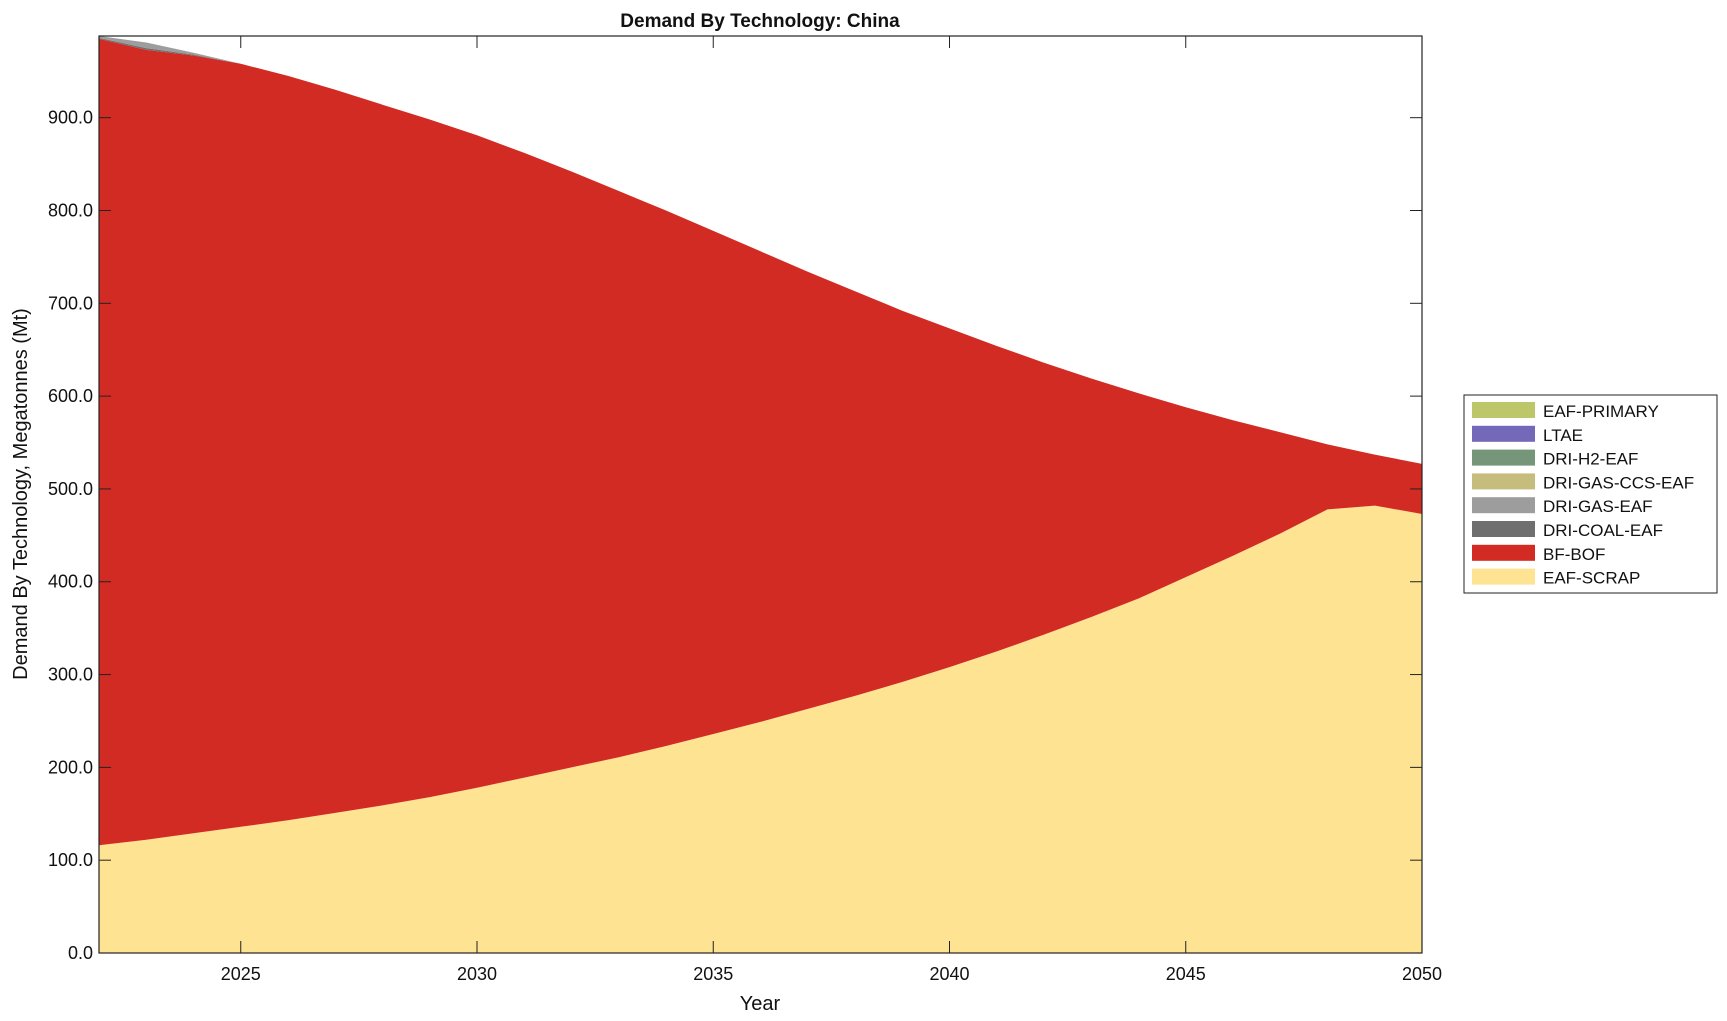 This screenshot has width=1727, height=1021. I want to click on y-tick-label: 900.0, so click(70, 118).